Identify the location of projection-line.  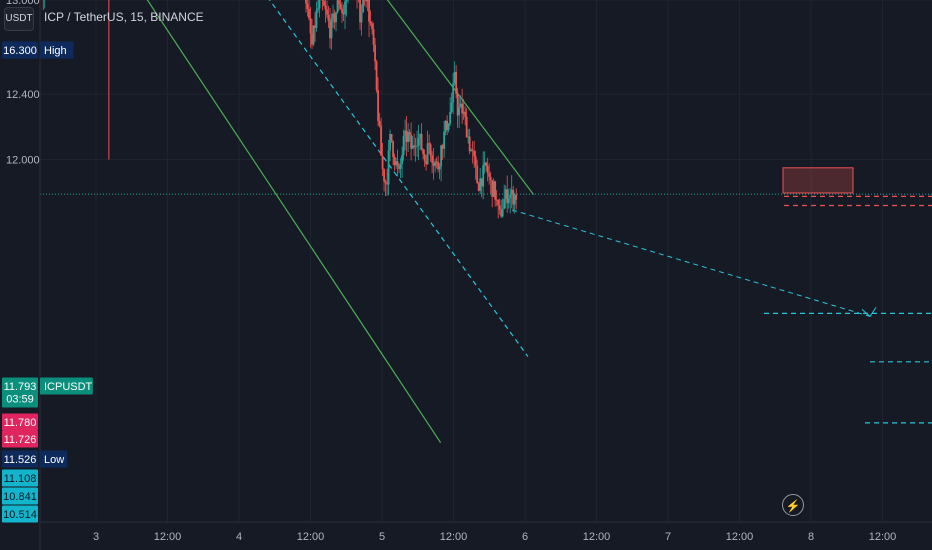
(691, 263).